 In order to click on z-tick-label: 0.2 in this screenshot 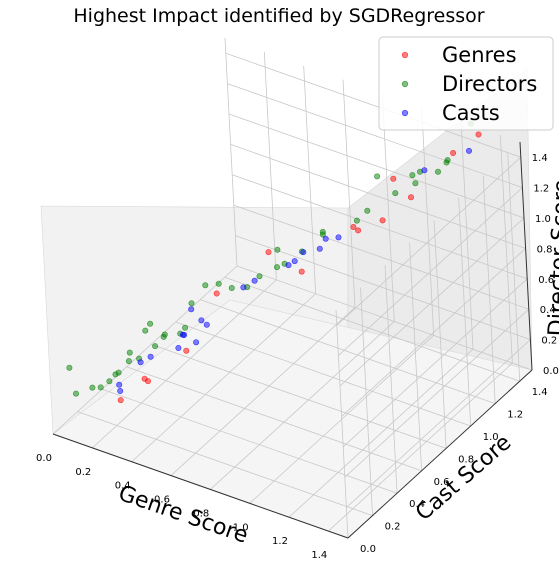, I will do `click(549, 341)`.